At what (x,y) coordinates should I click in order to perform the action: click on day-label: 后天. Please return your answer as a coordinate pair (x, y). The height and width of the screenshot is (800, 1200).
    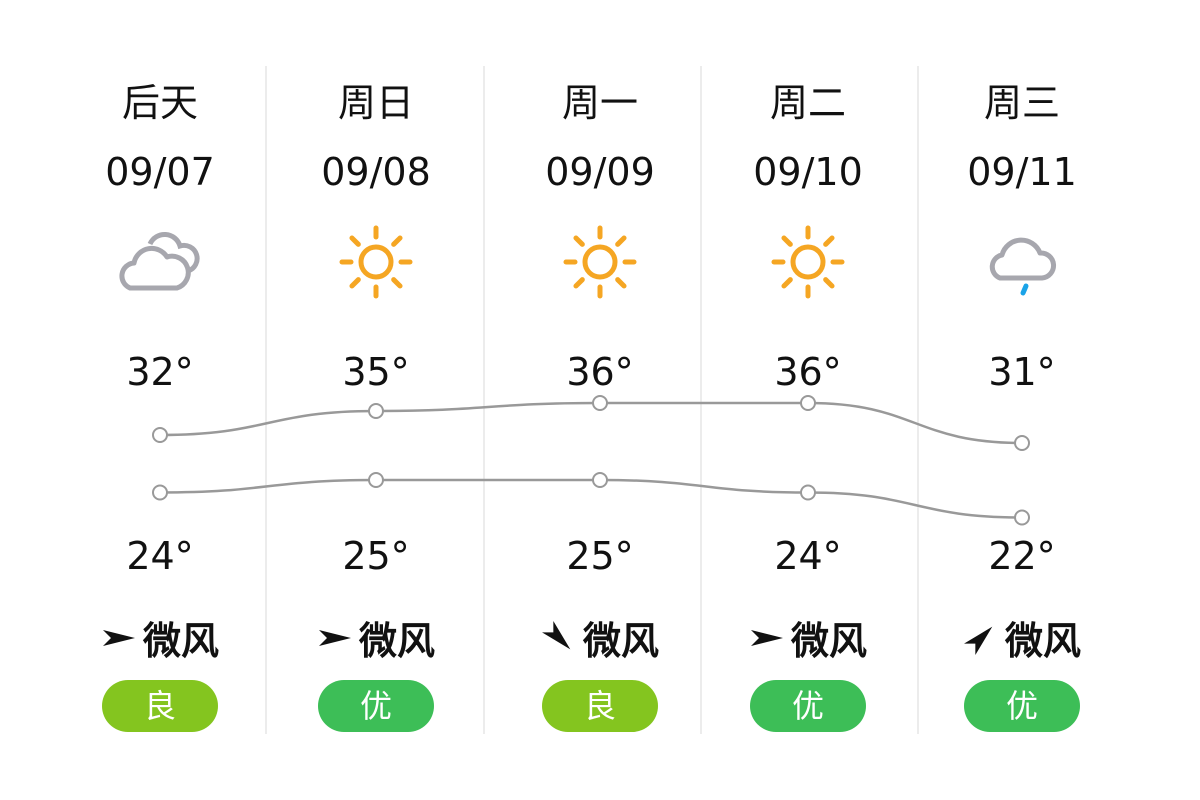
    Looking at the image, I should click on (159, 103).